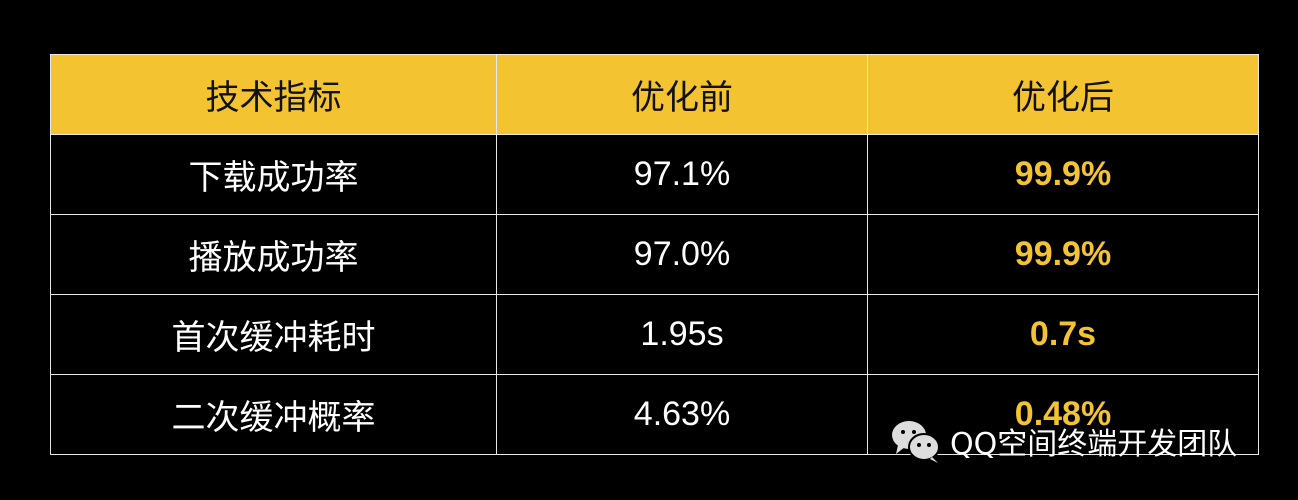  Describe the element at coordinates (273, 414) in the screenshot. I see `metric-cell: 二次缓冲概率` at that location.